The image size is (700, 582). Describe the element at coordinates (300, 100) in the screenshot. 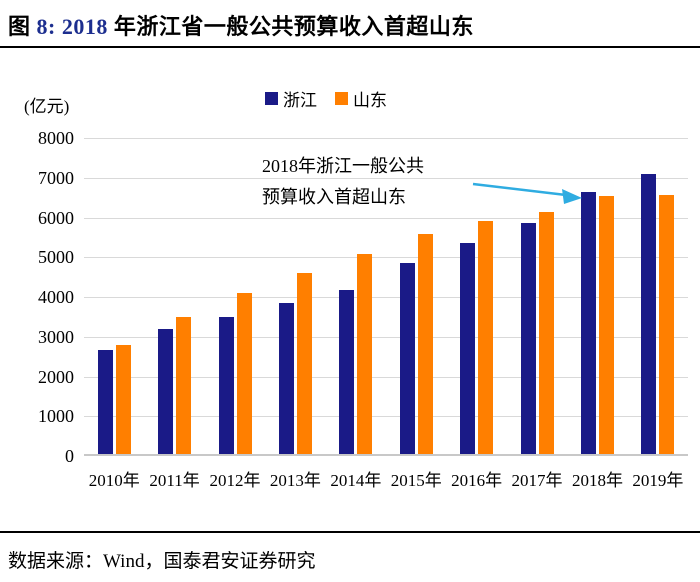

I see `legend-label-zhejiang: 浙江` at that location.